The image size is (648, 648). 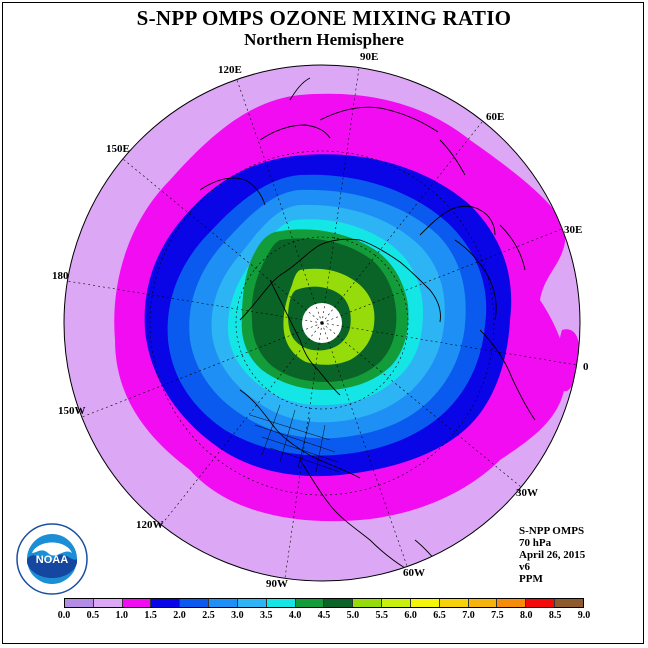 What do you see at coordinates (150, 615) in the screenshot?
I see `colorbar-tick-label: 1.5` at bounding box center [150, 615].